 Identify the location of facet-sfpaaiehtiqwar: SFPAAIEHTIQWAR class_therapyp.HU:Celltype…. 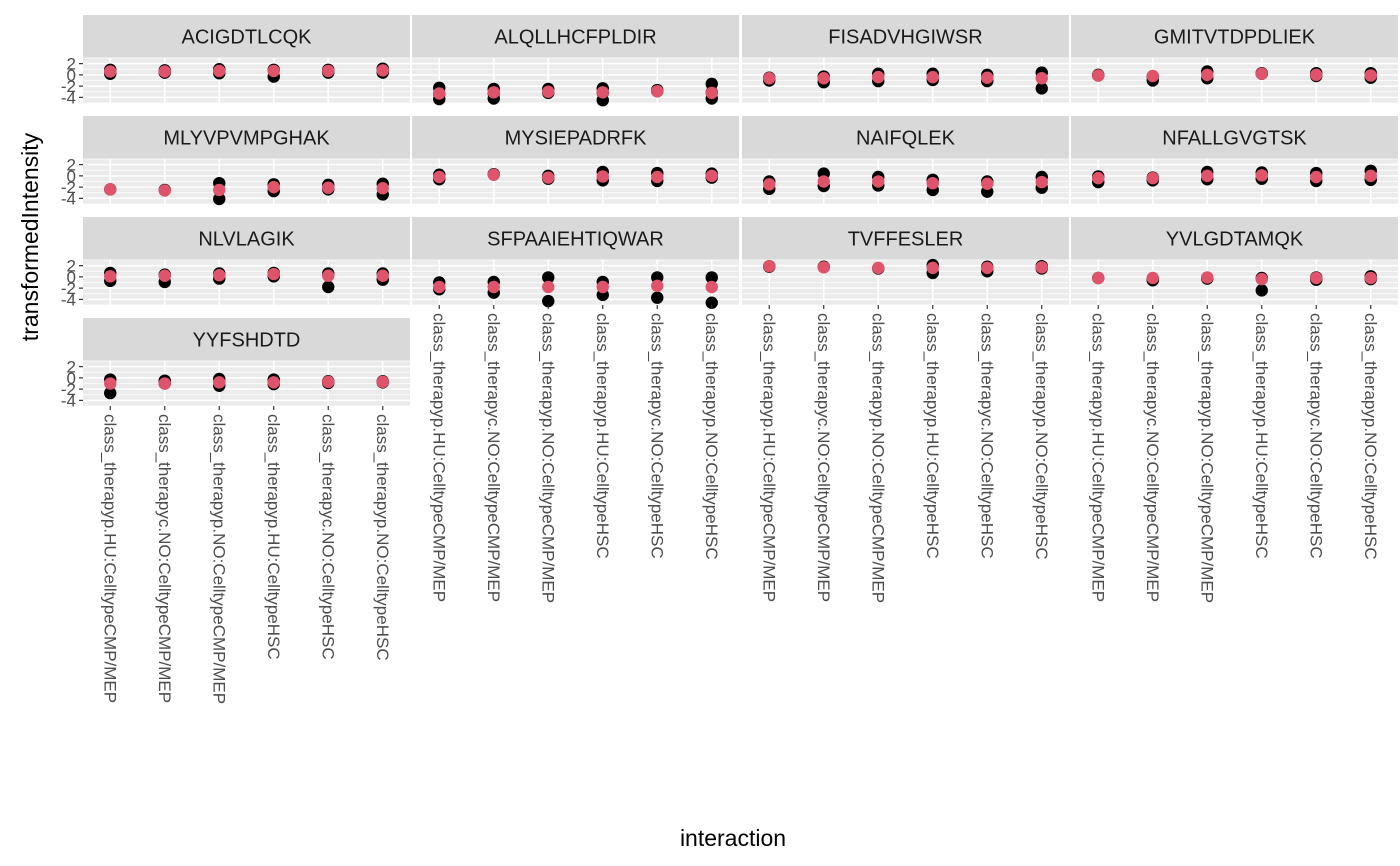
(575, 410).